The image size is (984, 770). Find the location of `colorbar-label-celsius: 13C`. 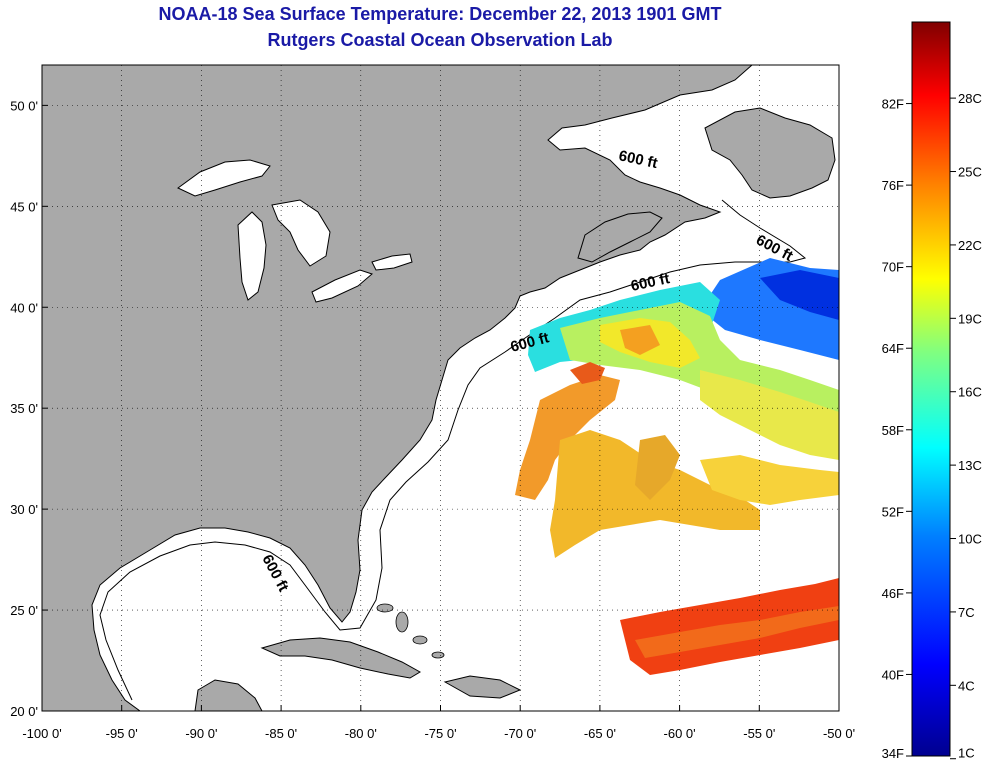

colorbar-label-celsius: 13C is located at coordinates (970, 465).